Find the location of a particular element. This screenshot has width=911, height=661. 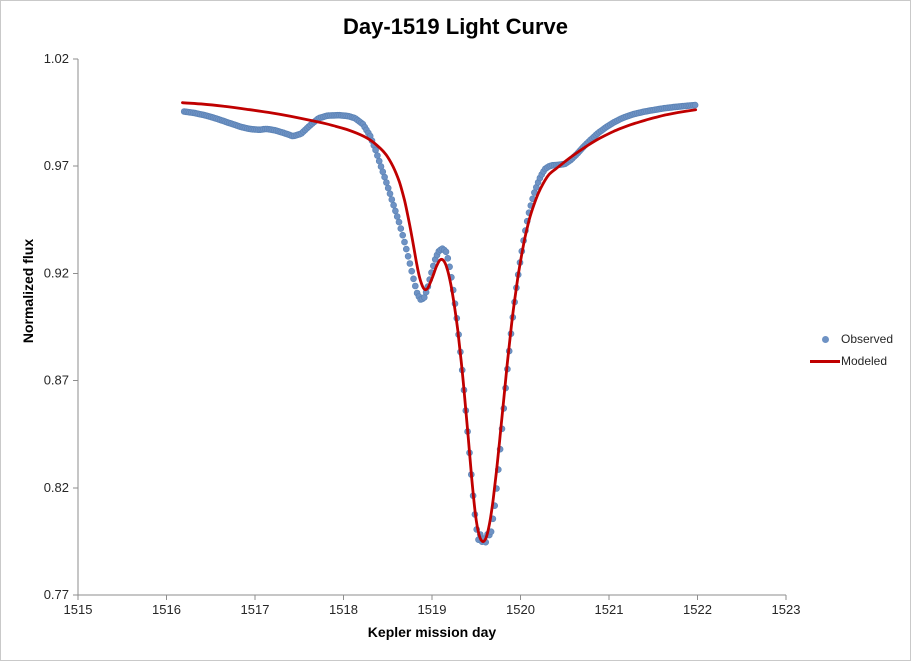

chart-title: Day-1519 Light Curve is located at coordinates (455, 26).